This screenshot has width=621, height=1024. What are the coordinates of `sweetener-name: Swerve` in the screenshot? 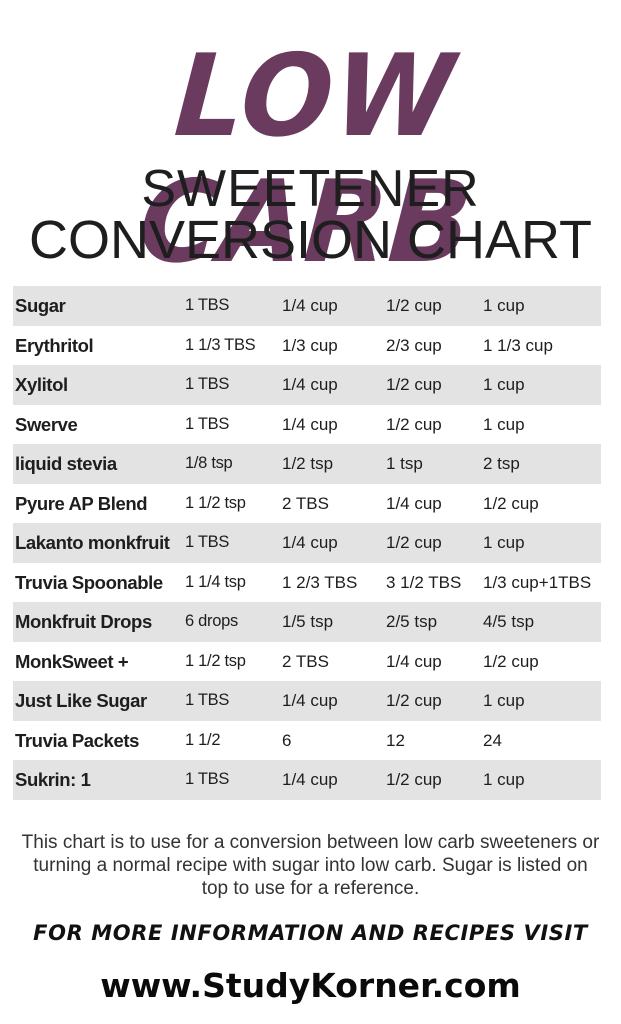 It's located at (46, 424).